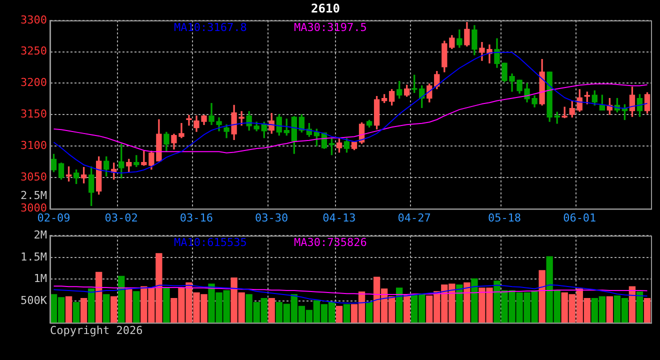  What do you see at coordinates (210, 242) in the screenshot?
I see `text: MA10:615535` at bounding box center [210, 242].